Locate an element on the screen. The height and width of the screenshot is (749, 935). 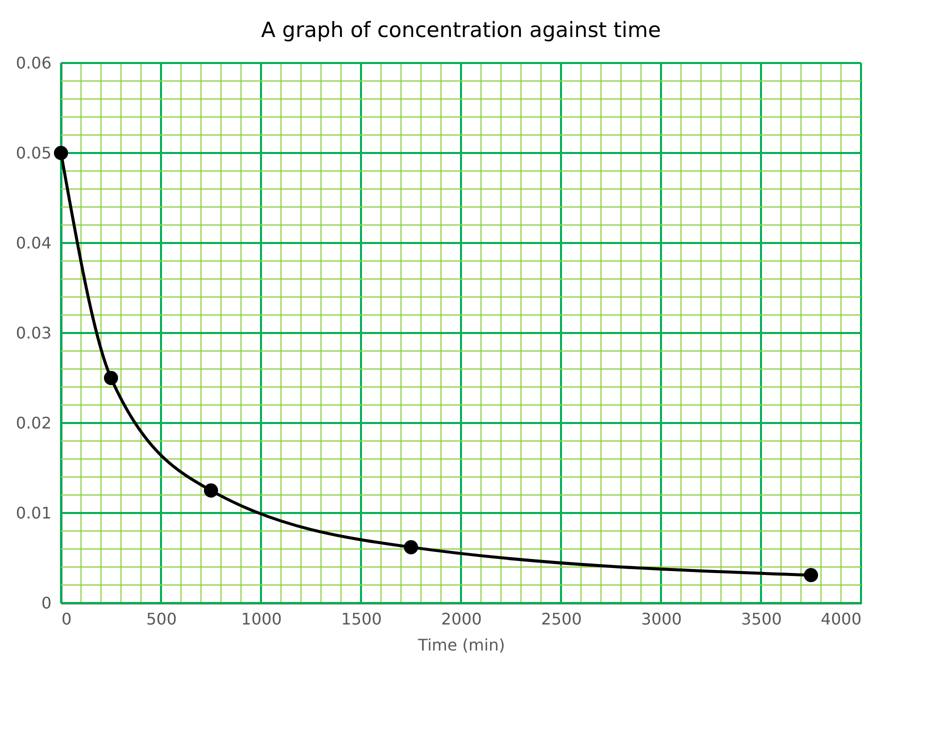
x-tick-label: 2000 is located at coordinates (461, 619).